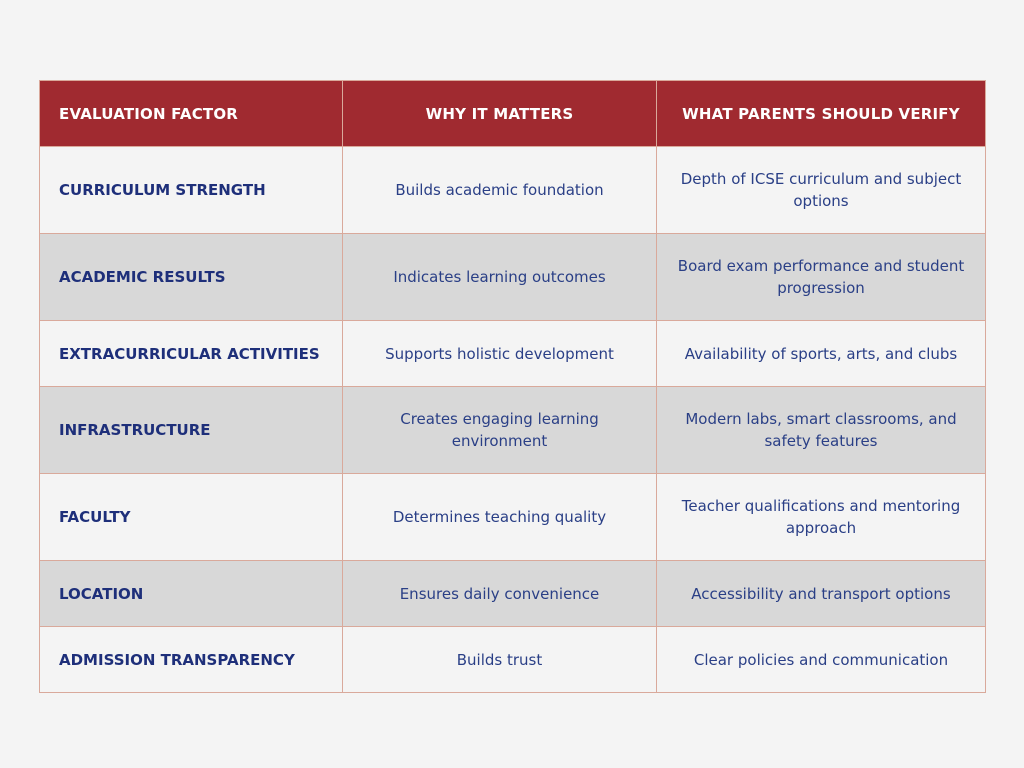  Describe the element at coordinates (191, 277) in the screenshot. I see `factor-cell: ACADEMIC RESULTS` at that location.